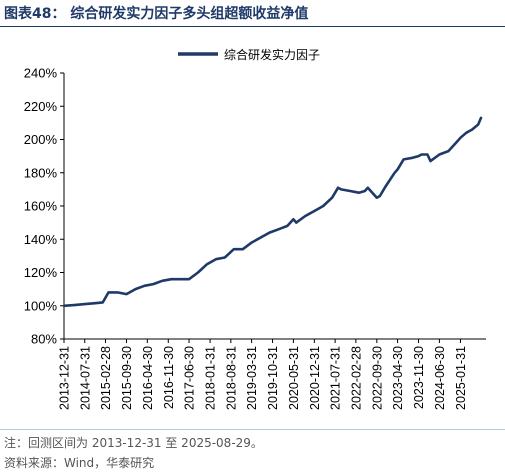 This screenshot has height=475, width=505. I want to click on y-tick-label: 80%, so click(44, 339).